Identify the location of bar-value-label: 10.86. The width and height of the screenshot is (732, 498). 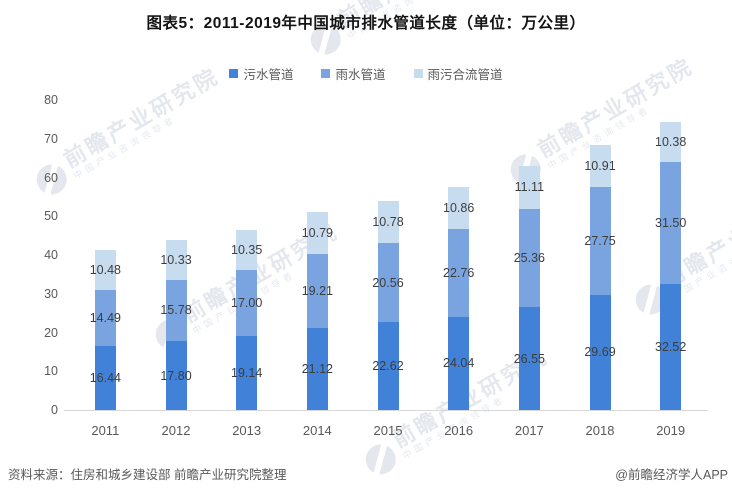
(459, 207).